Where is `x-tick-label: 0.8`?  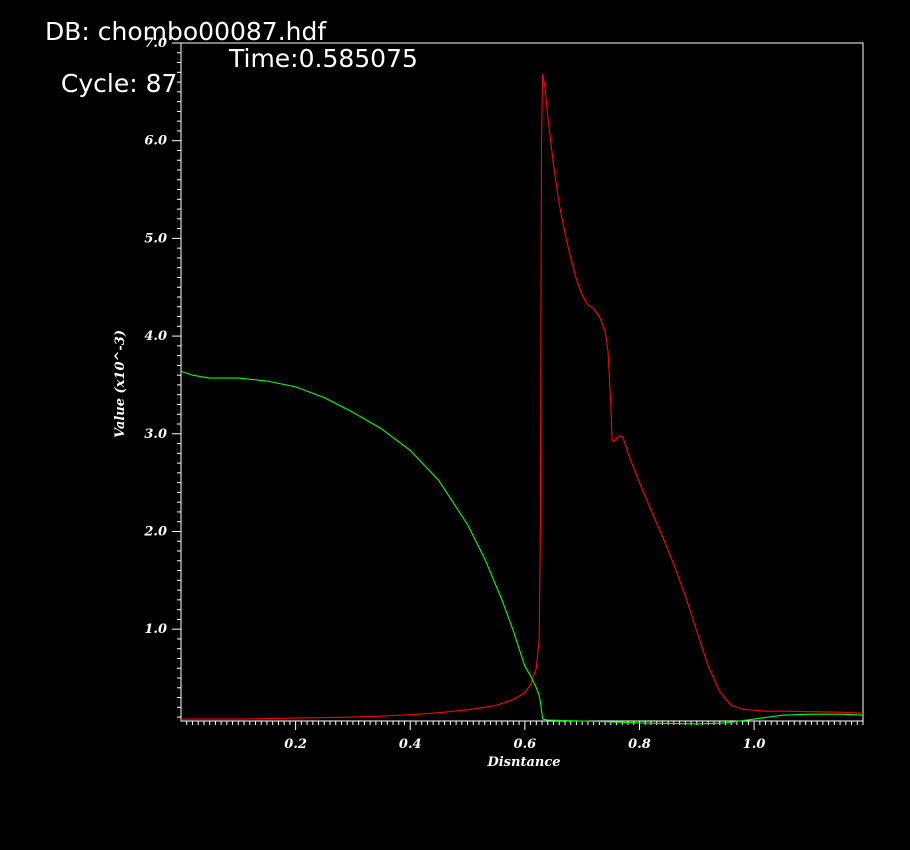
x-tick-label: 0.8 is located at coordinates (639, 744).